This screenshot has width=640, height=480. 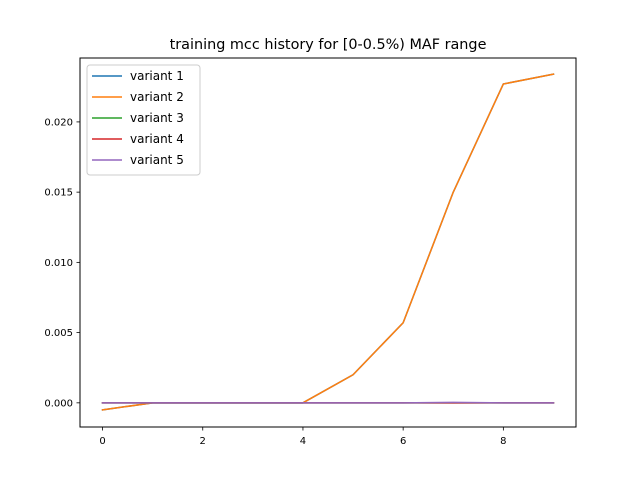 What do you see at coordinates (58, 403) in the screenshot?
I see `y-tick-label: 0.000` at bounding box center [58, 403].